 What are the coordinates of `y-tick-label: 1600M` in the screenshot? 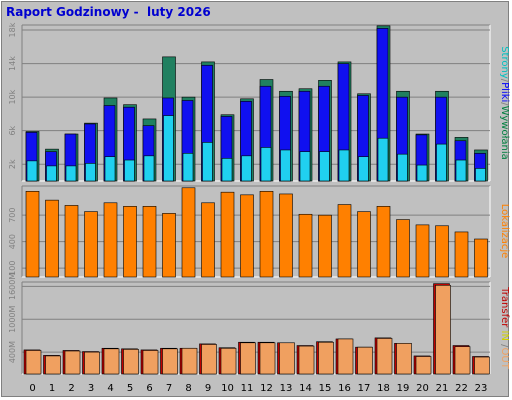 It's located at (12, 286).